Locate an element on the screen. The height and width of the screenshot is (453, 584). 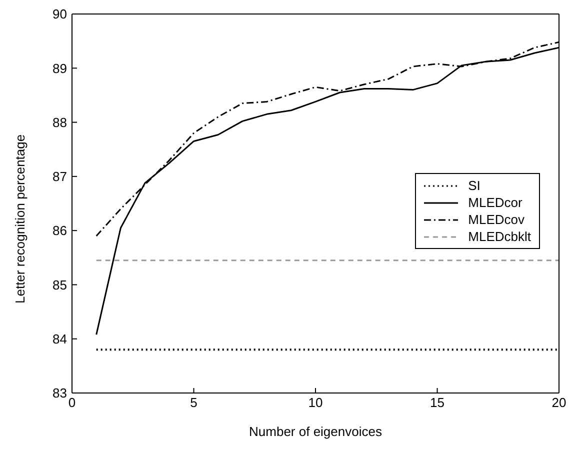
y-tick-label: 88 is located at coordinates (59, 122).